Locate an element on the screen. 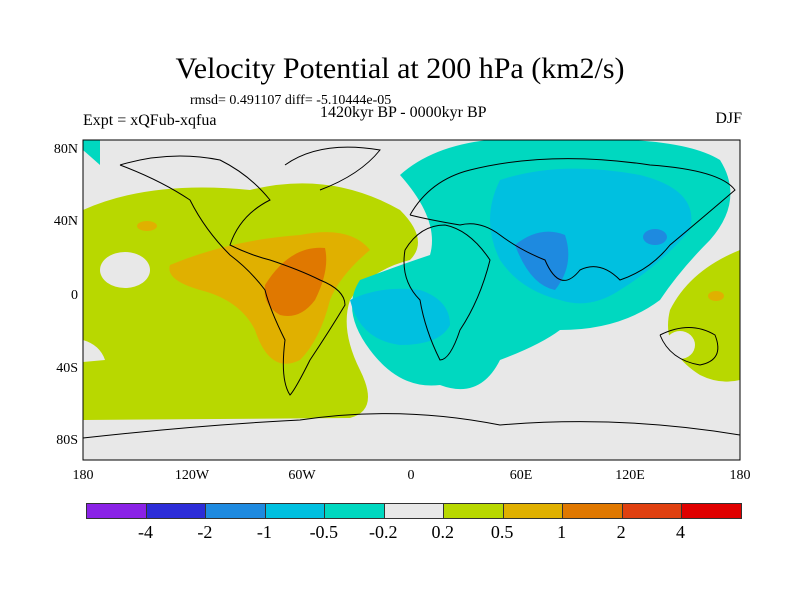 Image resolution: width=800 pixels, height=600 pixels. lon-label: 60W is located at coordinates (302, 475).